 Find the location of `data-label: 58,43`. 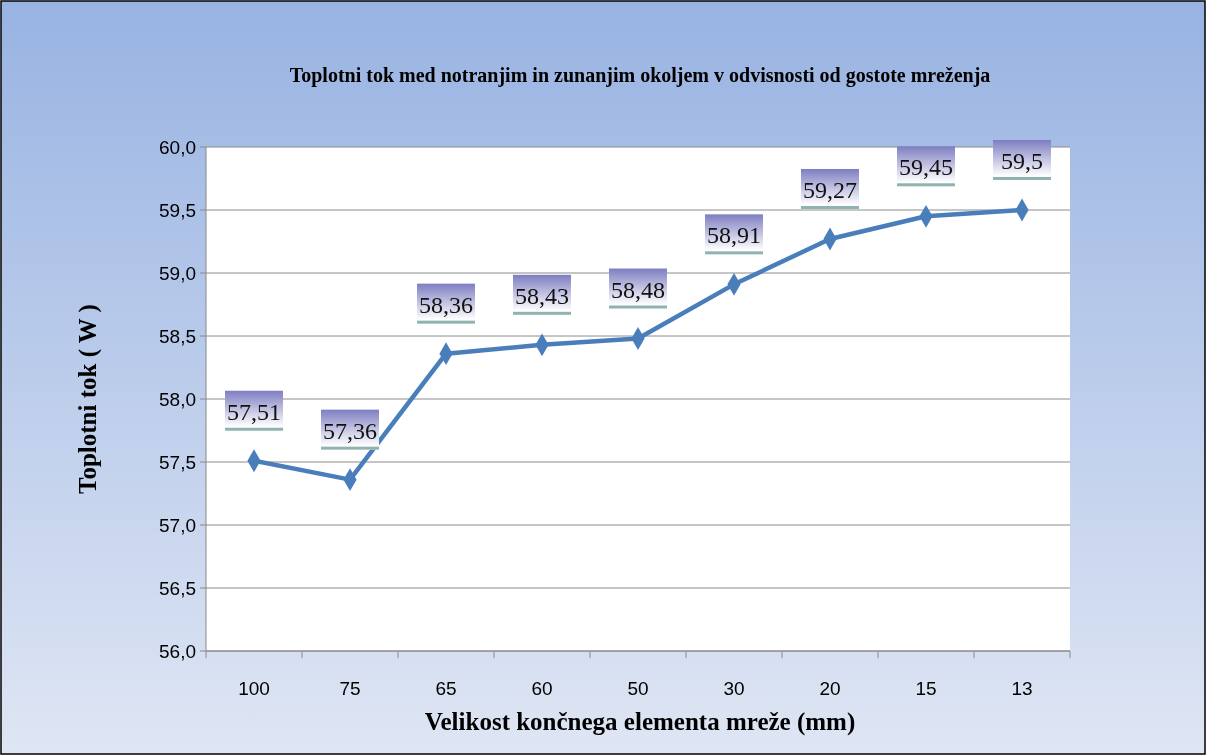

data-label: 58,43 is located at coordinates (542, 295).